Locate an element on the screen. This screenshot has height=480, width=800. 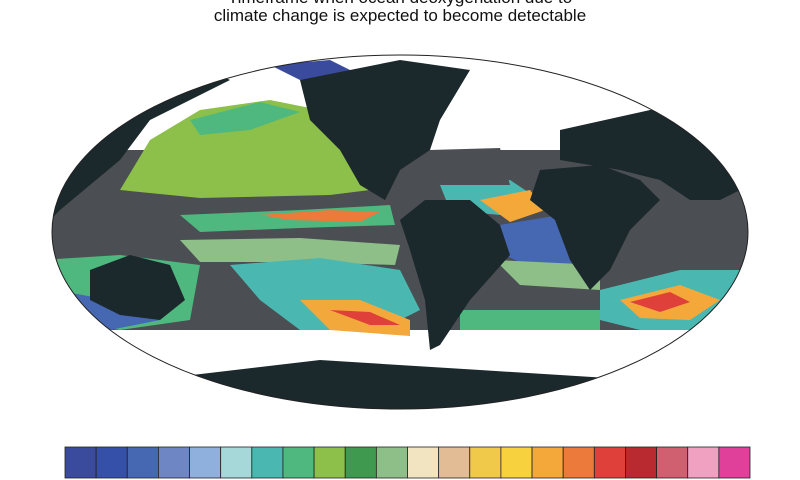
colorbar is located at coordinates (407, 462).